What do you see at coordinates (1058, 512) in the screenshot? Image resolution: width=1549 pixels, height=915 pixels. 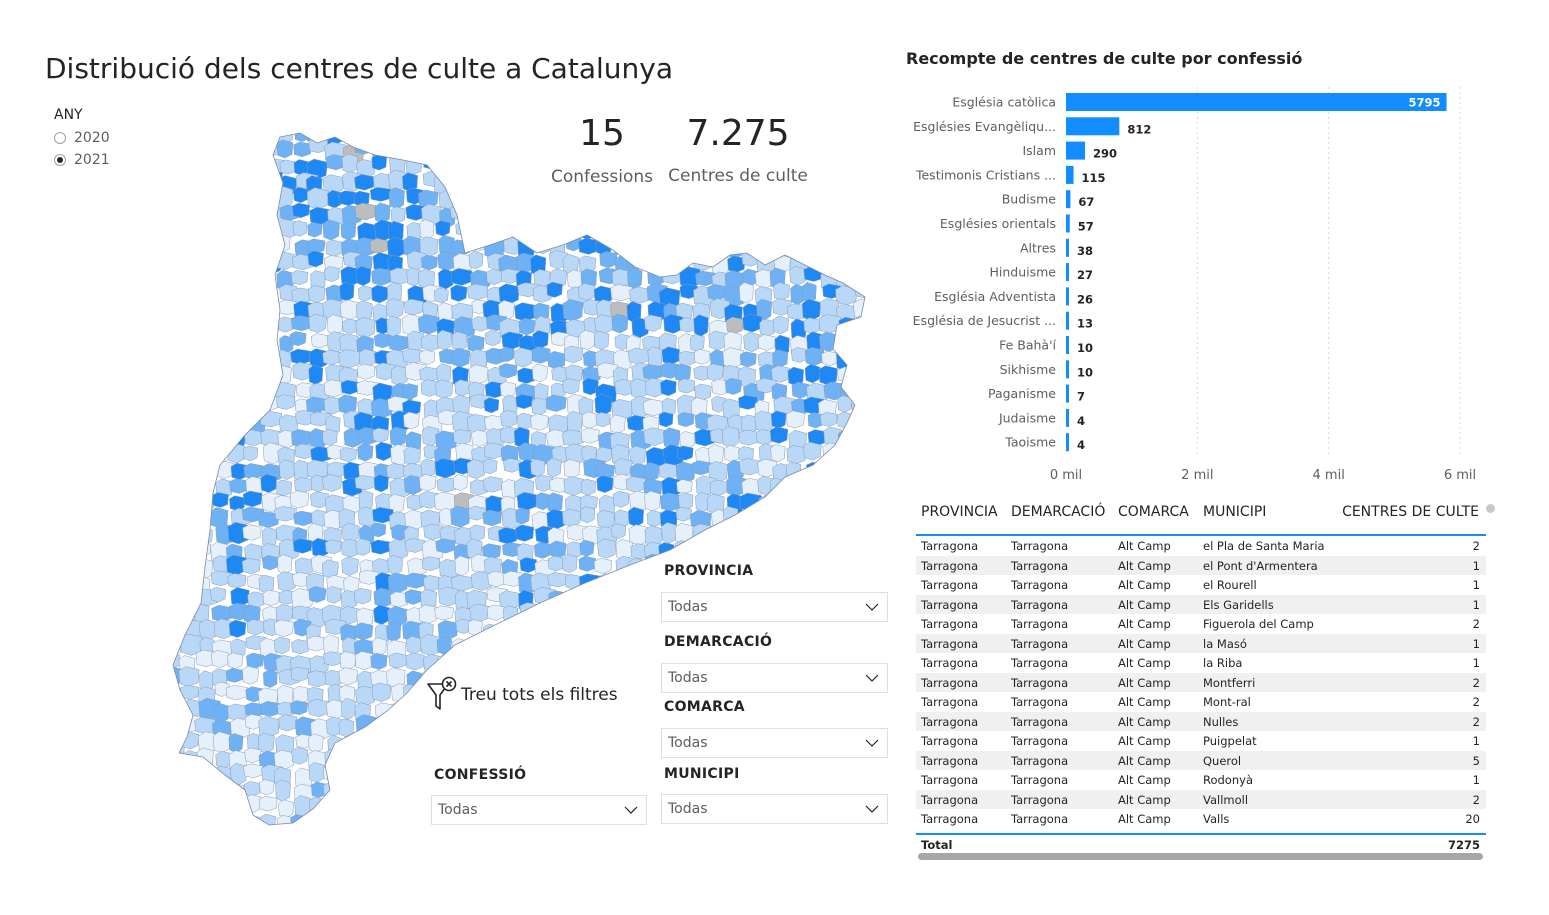 I see `column-header-demarcacio: DEMARCACIÓ` at bounding box center [1058, 512].